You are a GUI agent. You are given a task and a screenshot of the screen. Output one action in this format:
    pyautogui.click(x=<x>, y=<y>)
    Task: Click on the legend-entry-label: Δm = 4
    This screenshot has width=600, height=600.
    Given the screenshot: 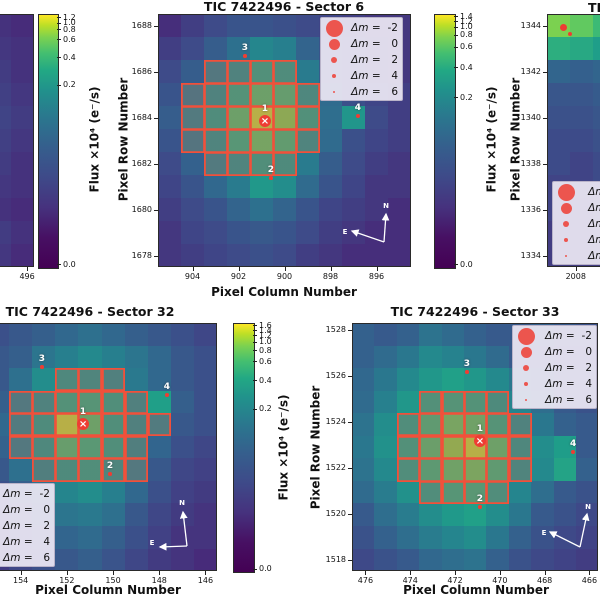 What is the action you would take?
    pyautogui.click(x=25, y=542)
    